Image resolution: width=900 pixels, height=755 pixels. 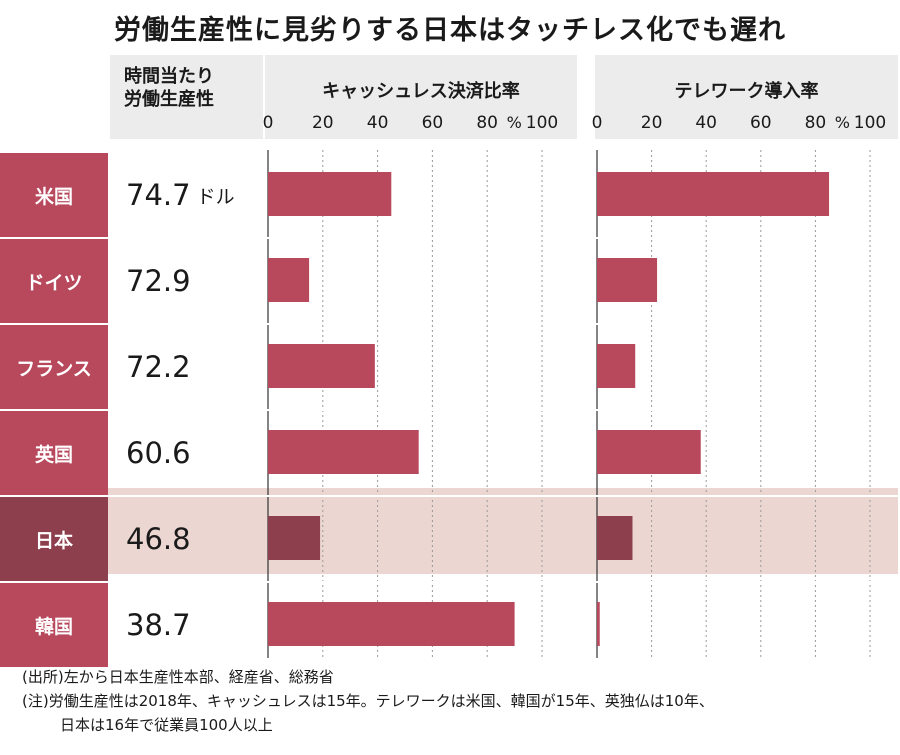 What do you see at coordinates (158, 281) in the screenshot?
I see `productivity-value: 72.9` at bounding box center [158, 281].